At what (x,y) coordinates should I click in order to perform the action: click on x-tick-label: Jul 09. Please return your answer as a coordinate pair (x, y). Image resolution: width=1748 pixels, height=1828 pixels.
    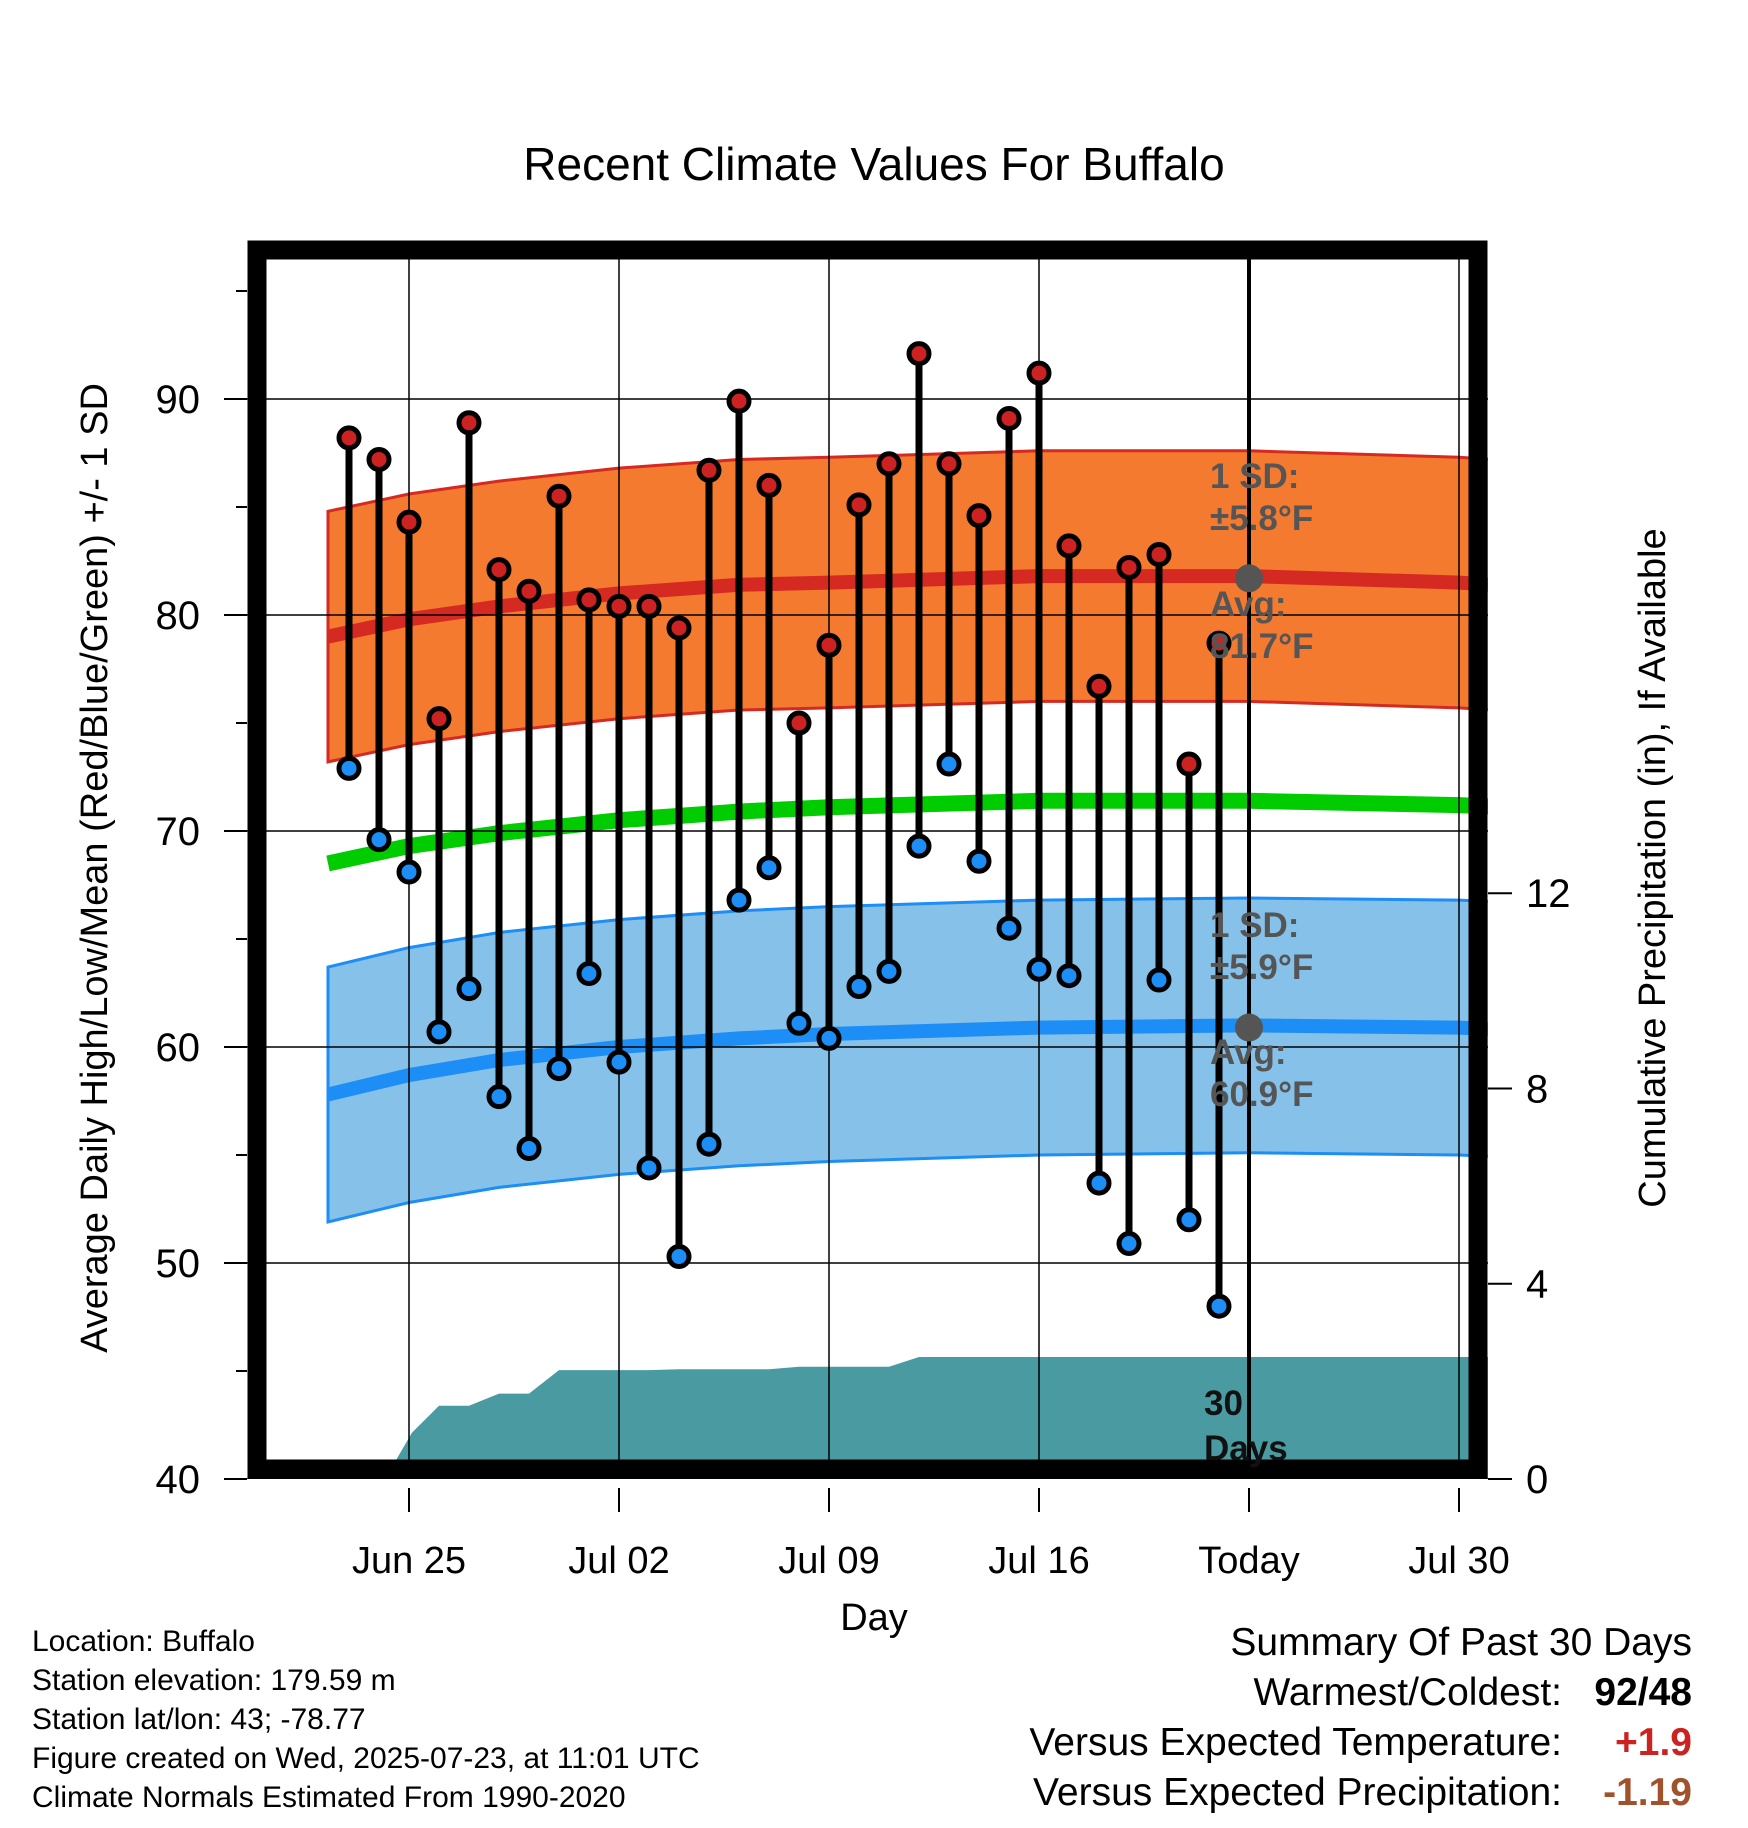
    Looking at the image, I should click on (828, 1561).